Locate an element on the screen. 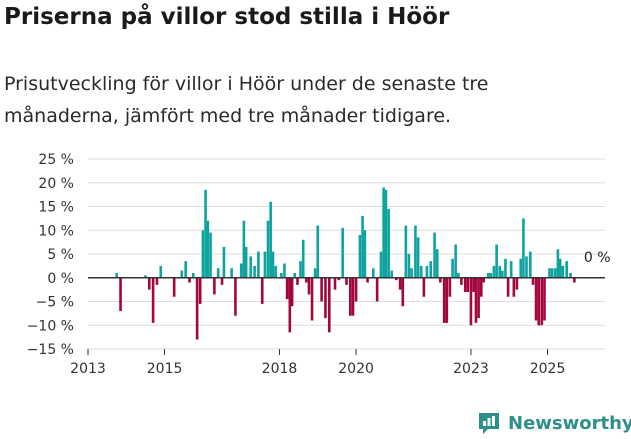 Image resolution: width=631 pixels, height=439 pixels. y-tick-label: −15 % is located at coordinates (50, 350).